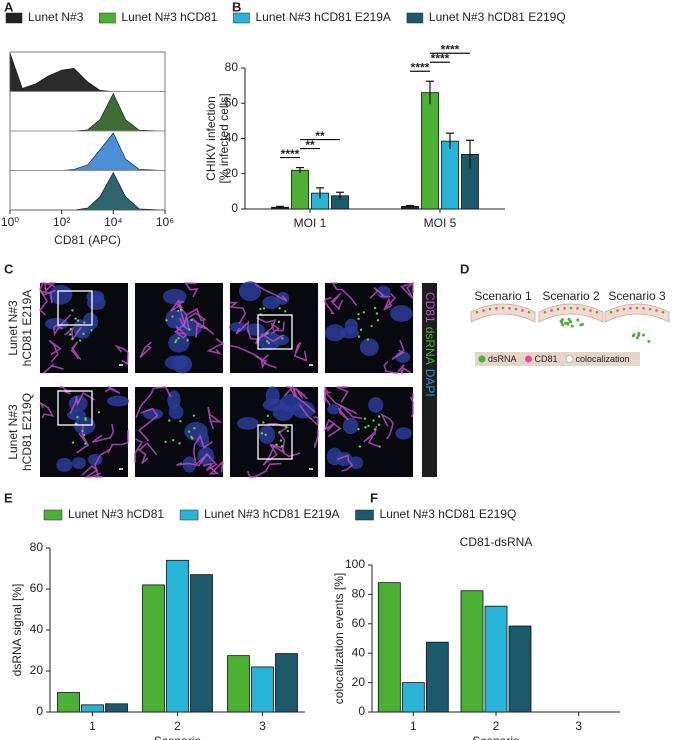 The image size is (675, 740). Describe the element at coordinates (310, 223) in the screenshot. I see `x-tick-label: MOI 1` at that location.